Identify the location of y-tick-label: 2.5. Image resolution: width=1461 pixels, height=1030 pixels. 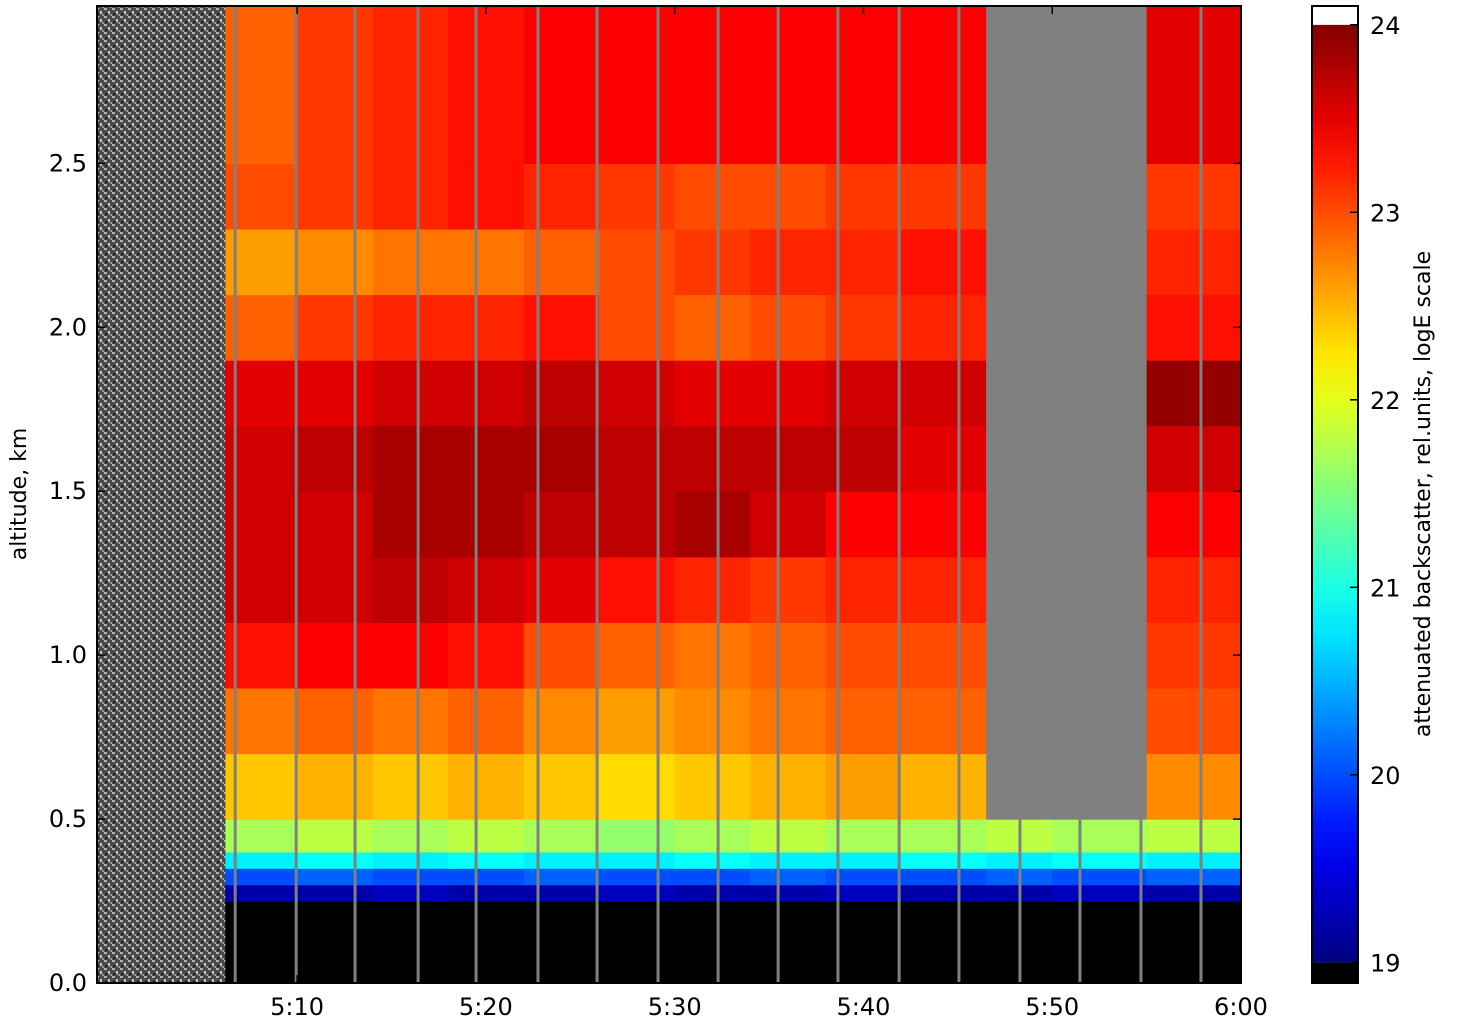
(68, 163).